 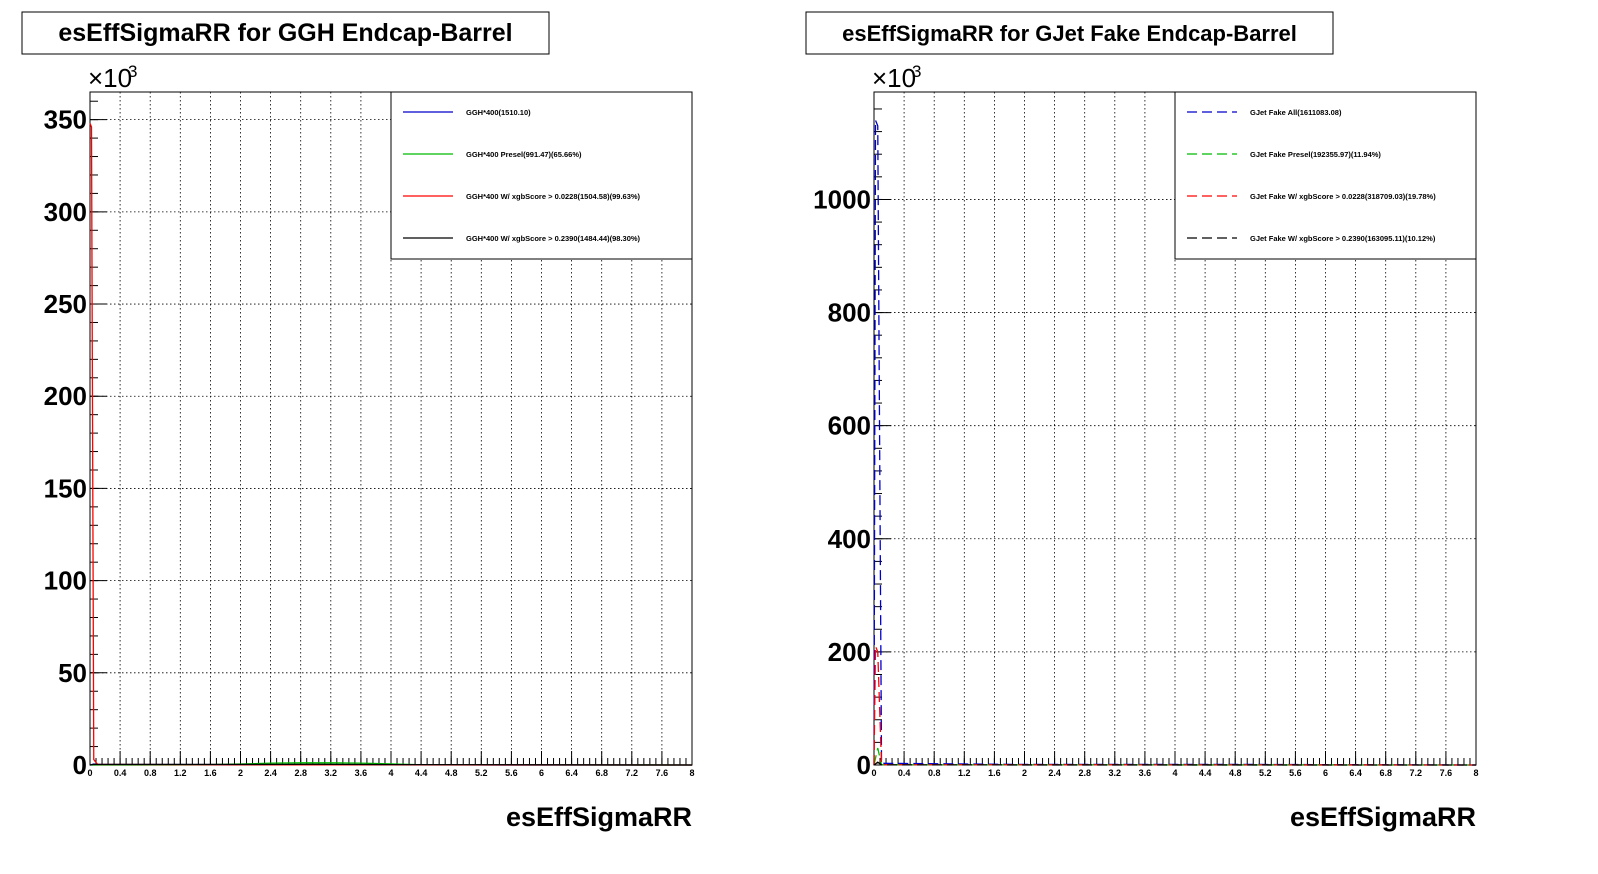 I want to click on y-tick-label: 800, so click(x=849, y=313).